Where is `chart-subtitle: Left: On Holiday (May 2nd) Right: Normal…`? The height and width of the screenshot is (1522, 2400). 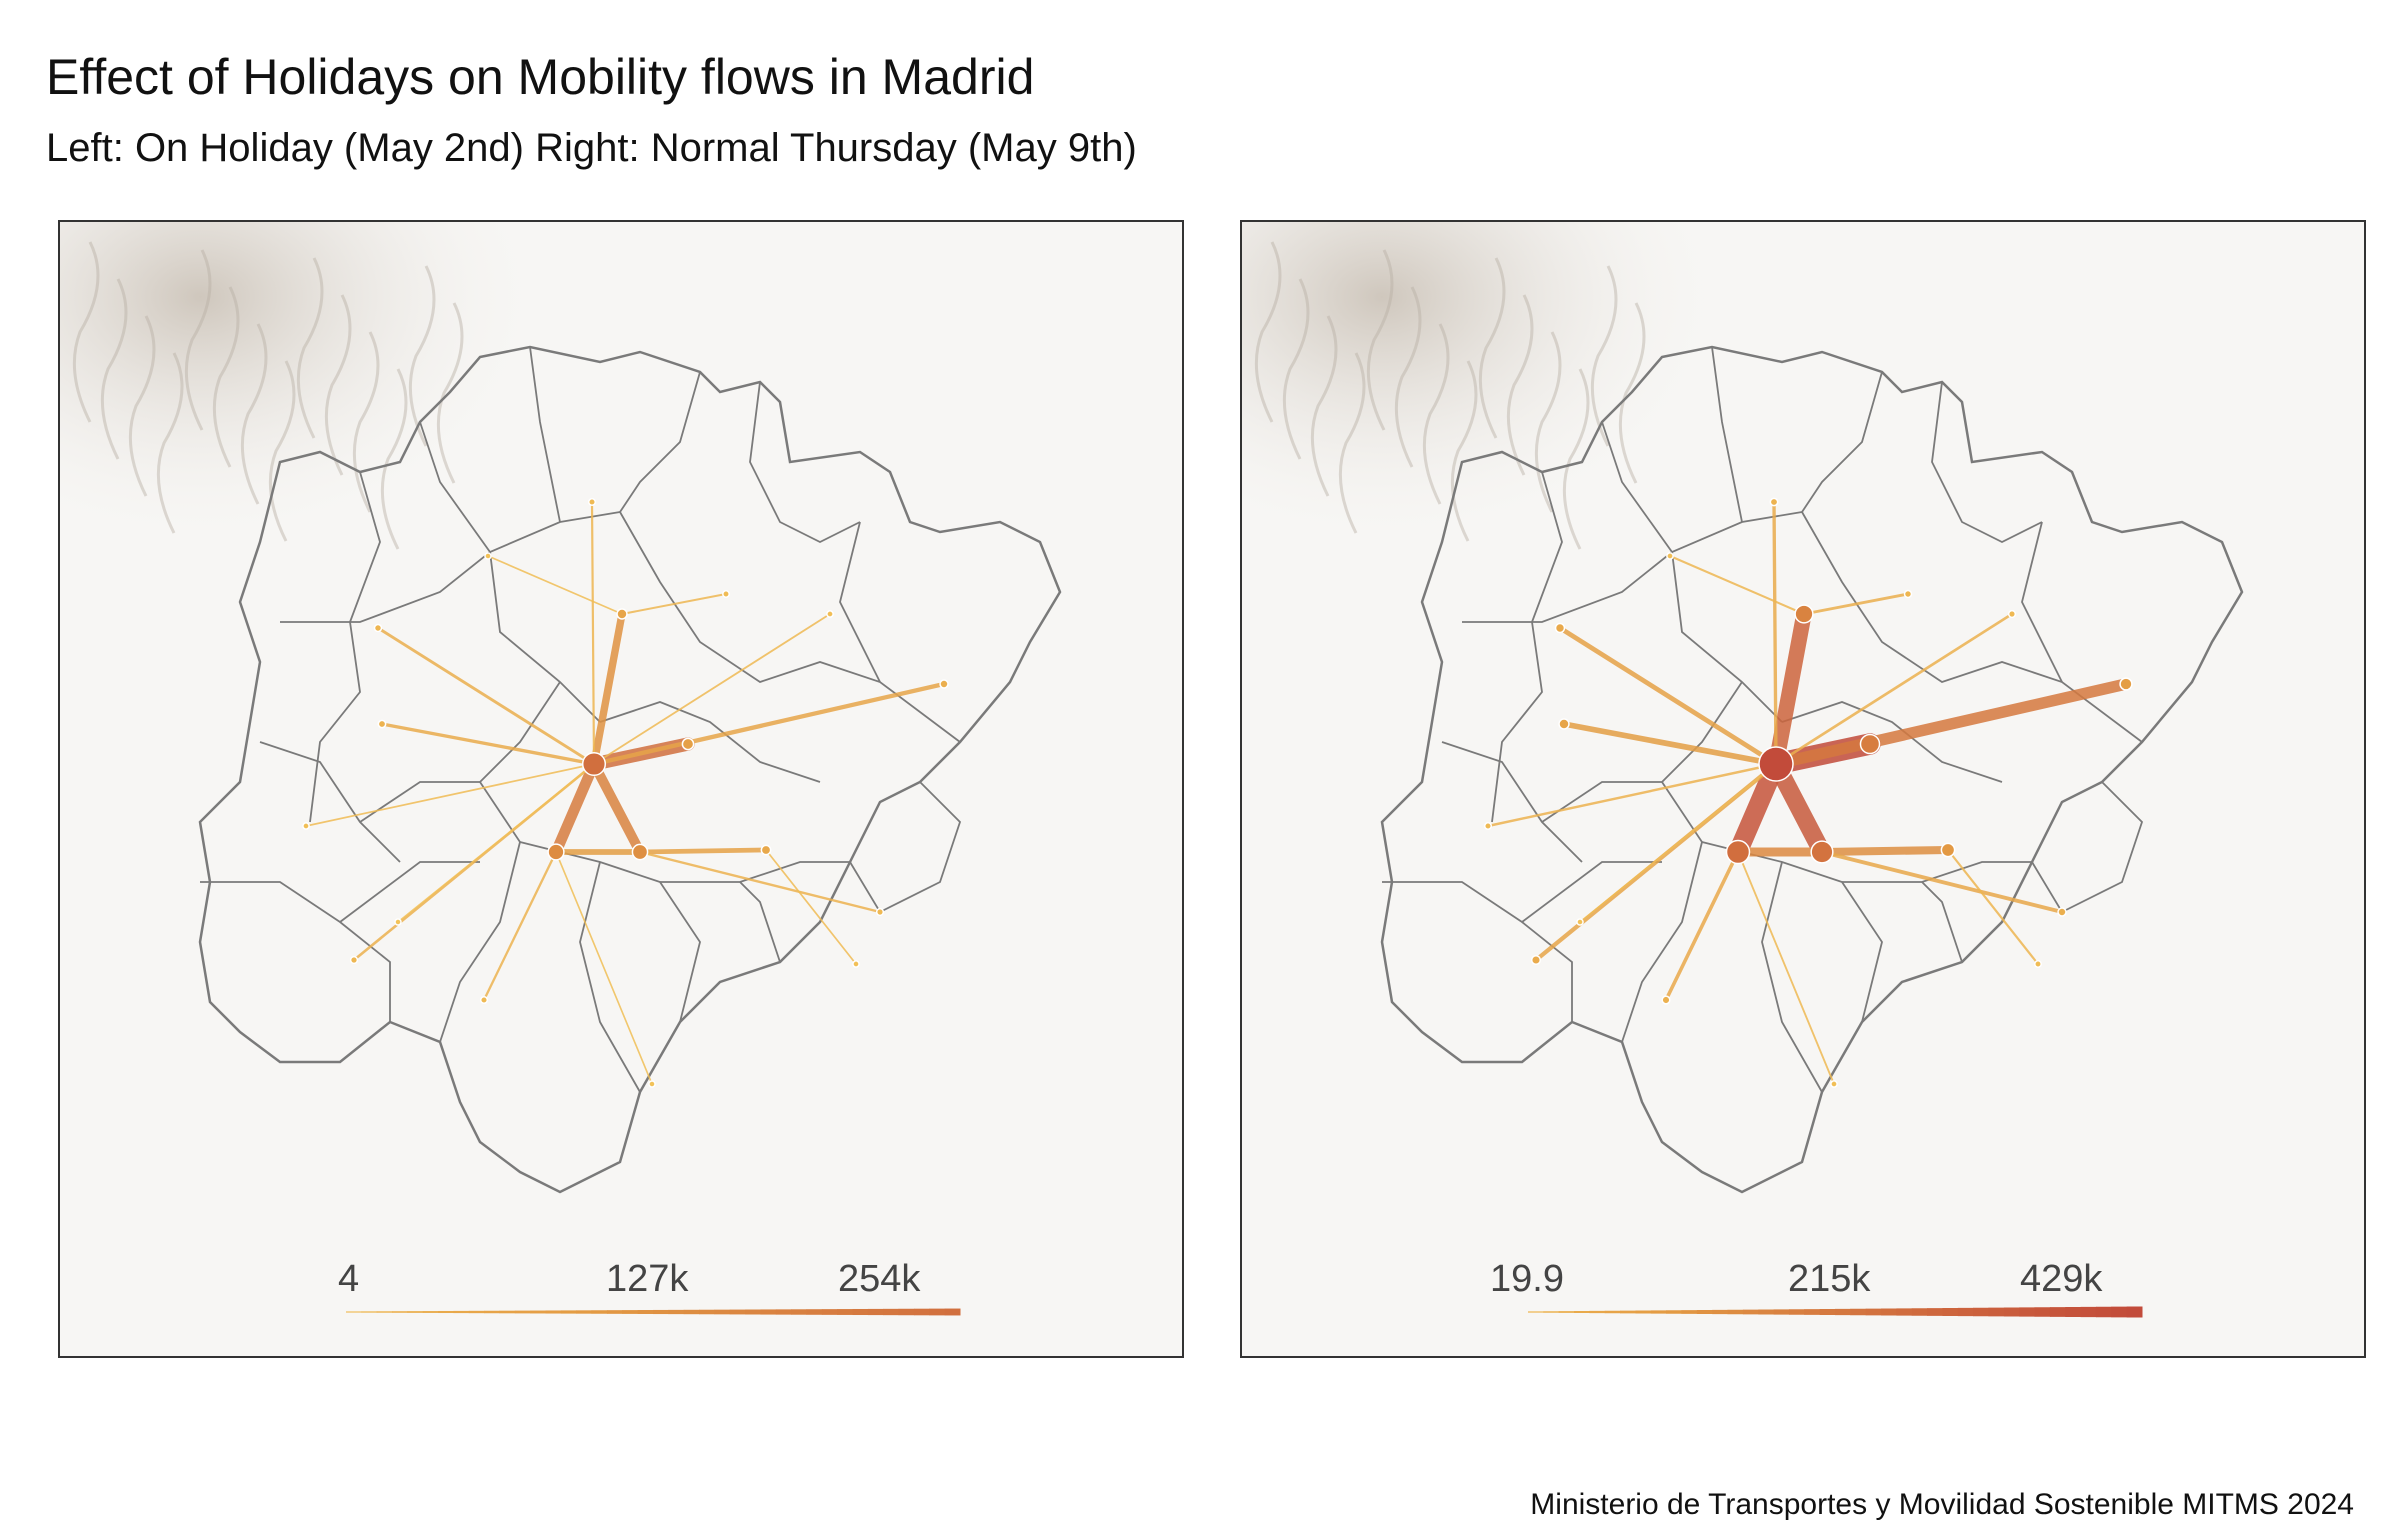 chart-subtitle: Left: On Holiday (May 2nd) Right: Normal… is located at coordinates (591, 148).